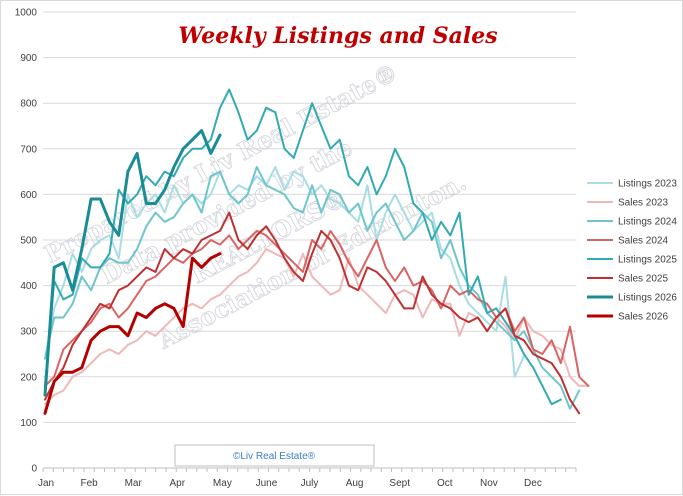 The width and height of the screenshot is (683, 496). What do you see at coordinates (90, 483) in the screenshot?
I see `x-tick-label: Feb` at bounding box center [90, 483].